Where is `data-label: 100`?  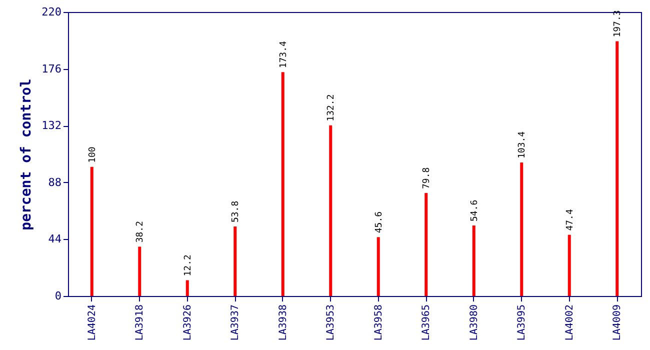
data-label: 100 is located at coordinates (93, 154).